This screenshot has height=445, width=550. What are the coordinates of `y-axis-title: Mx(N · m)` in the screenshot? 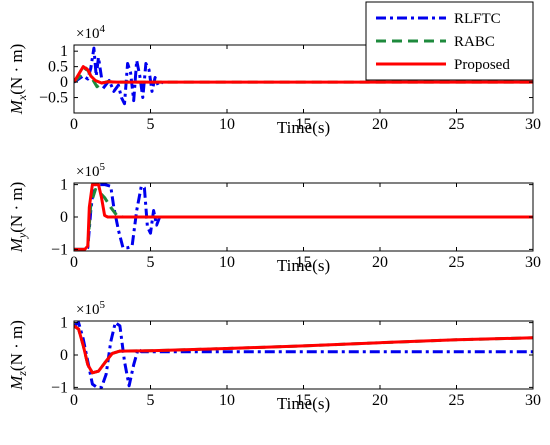 It's located at (18, 79).